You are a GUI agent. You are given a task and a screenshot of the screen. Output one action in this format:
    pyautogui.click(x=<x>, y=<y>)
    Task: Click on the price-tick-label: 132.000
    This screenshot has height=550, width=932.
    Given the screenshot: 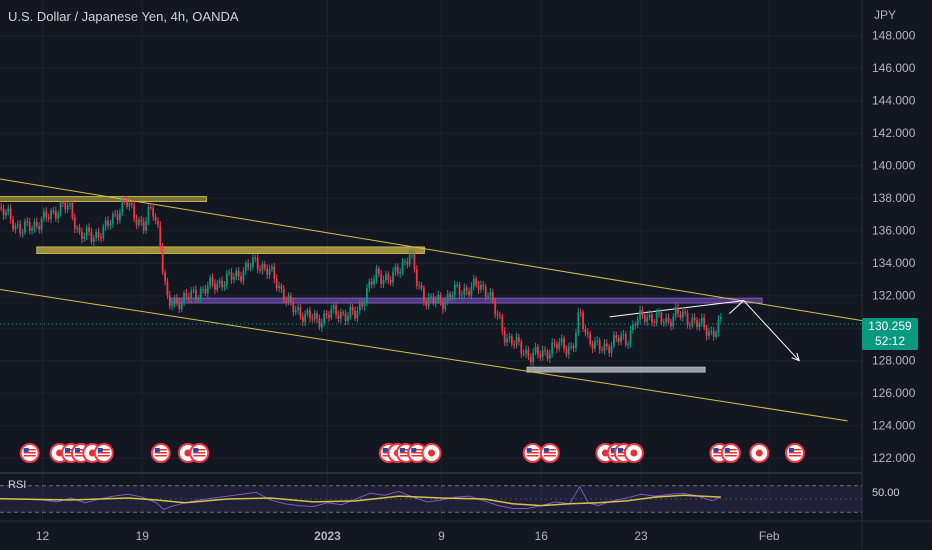 What is the action you would take?
    pyautogui.click(x=894, y=296)
    